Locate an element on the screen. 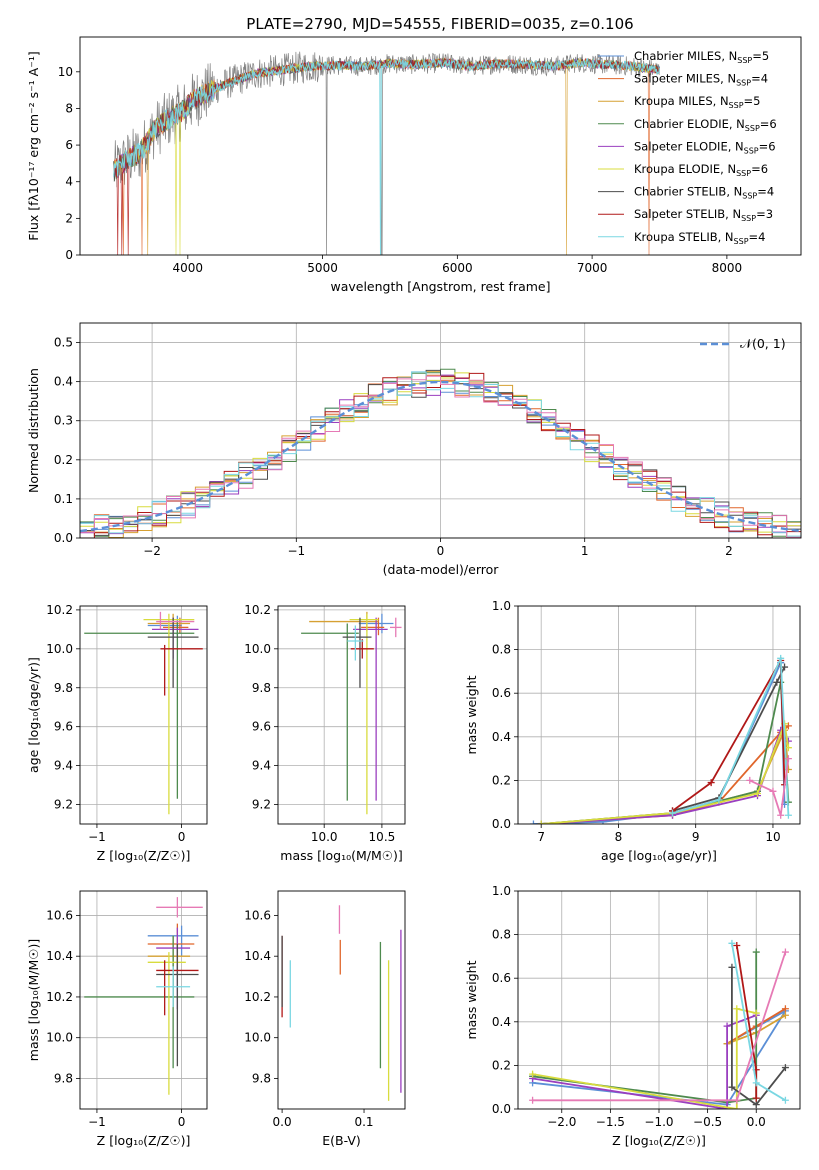 The image size is (819, 1170). legend-label-text: Chabrier MILES, N is located at coordinates (685, 56).